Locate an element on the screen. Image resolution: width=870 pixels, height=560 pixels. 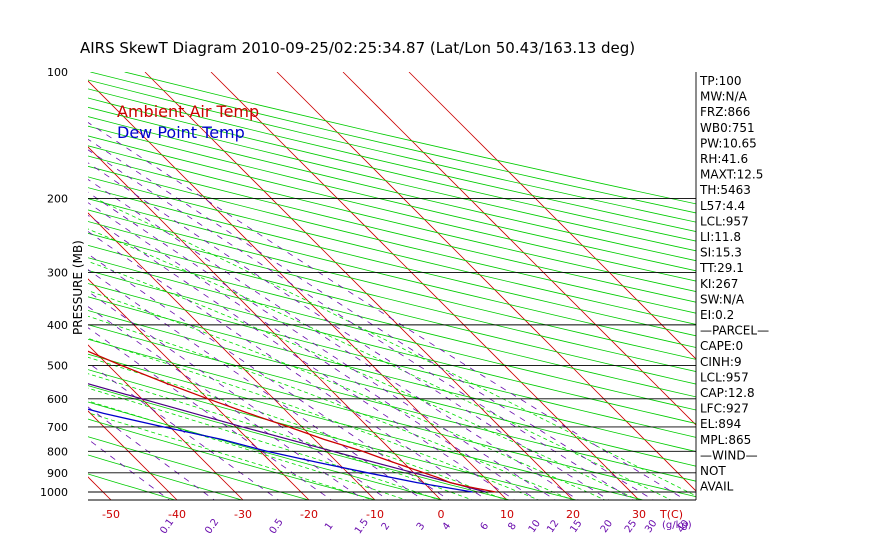
index-entry: AVAIL is located at coordinates (717, 487).